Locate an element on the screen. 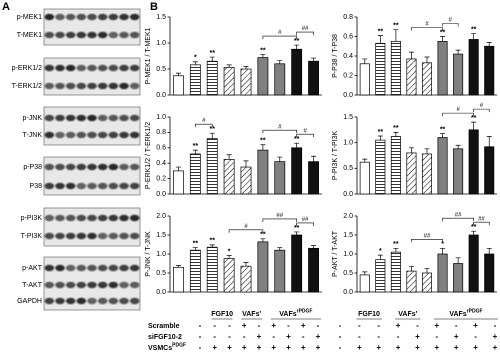 This screenshot has height=354, width=500. group-header-text: FGF10 is located at coordinates (222, 314).